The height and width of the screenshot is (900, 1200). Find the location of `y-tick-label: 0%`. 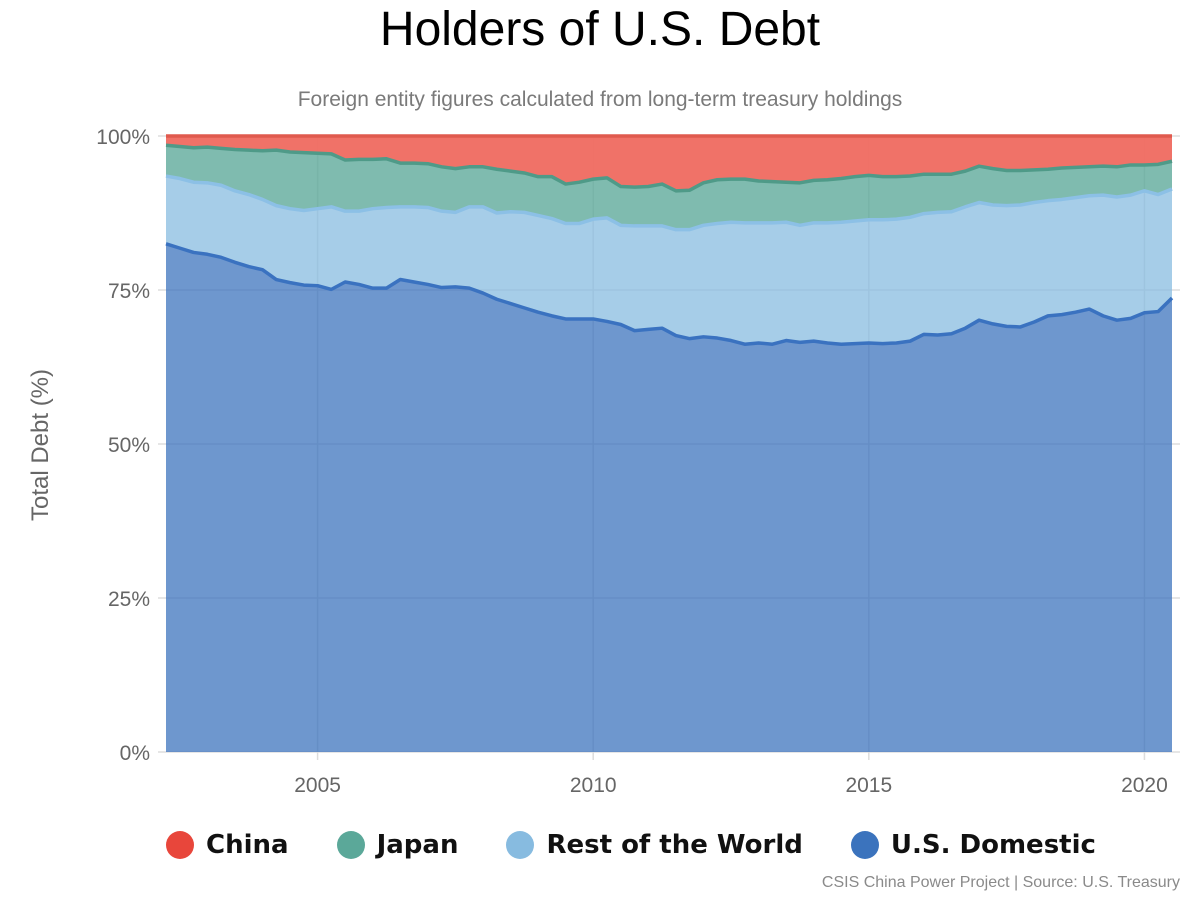

y-tick-label: 0% is located at coordinates (135, 753).